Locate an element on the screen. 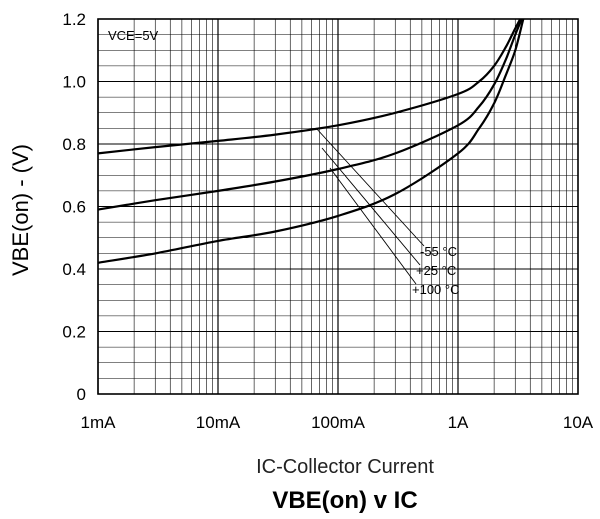  y-tick-label: 0.6 is located at coordinates (74, 207).